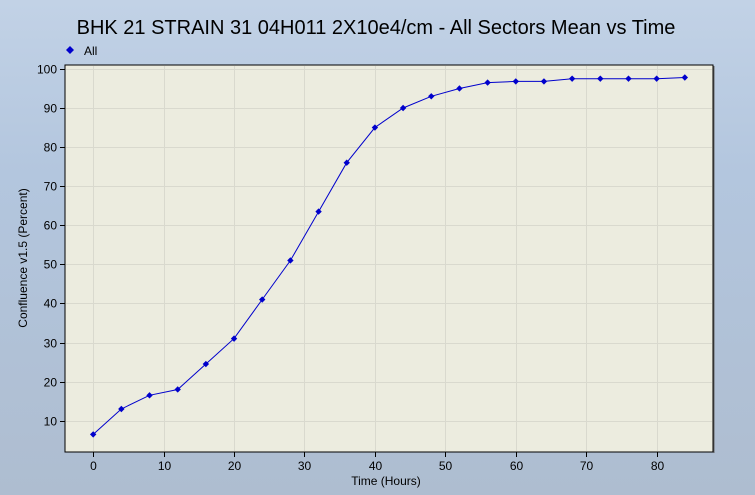 This screenshot has width=755, height=495. I want to click on legend: All, so click(81, 51).